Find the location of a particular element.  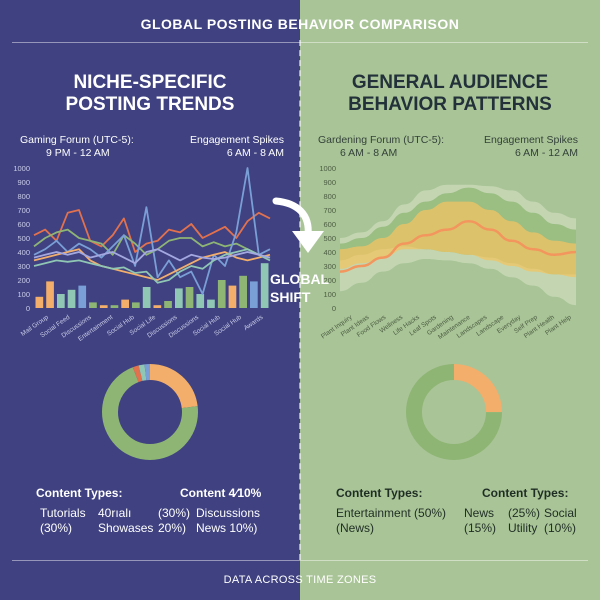

left-ct-col-2: 40rıalı Showases is located at coordinates (125, 521).